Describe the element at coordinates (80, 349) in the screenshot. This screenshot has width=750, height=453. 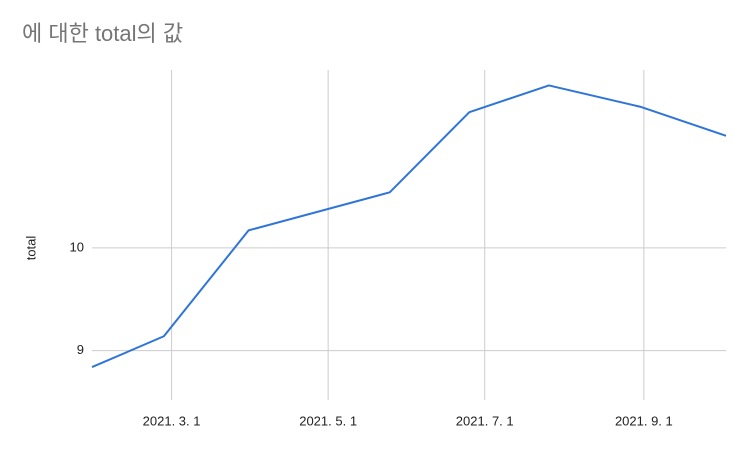
I see `y-tick-label: 9` at that location.